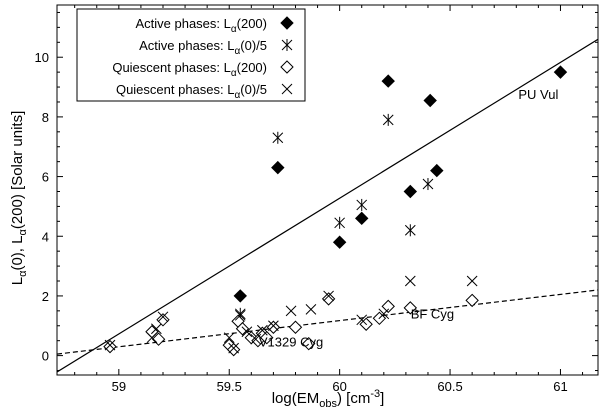 The width and height of the screenshot is (600, 410). I want to click on x-axis-label: log(EMobs) [cm-3], so click(328, 399).